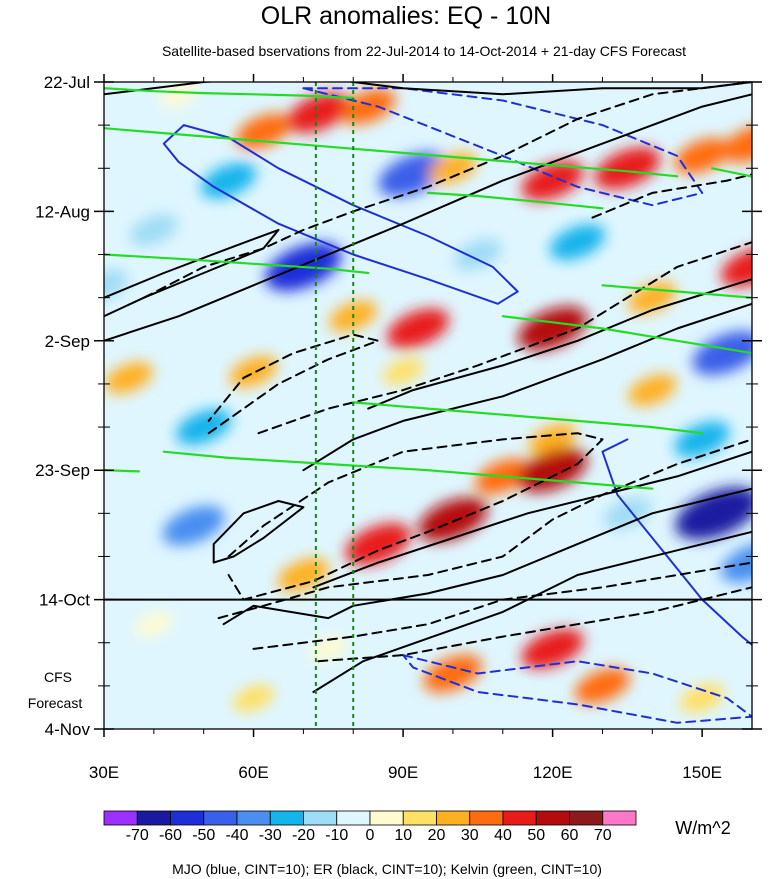 The width and height of the screenshot is (771, 879). Describe the element at coordinates (67, 341) in the screenshot. I see `y-tick-label-2: 2-Sep` at that location.